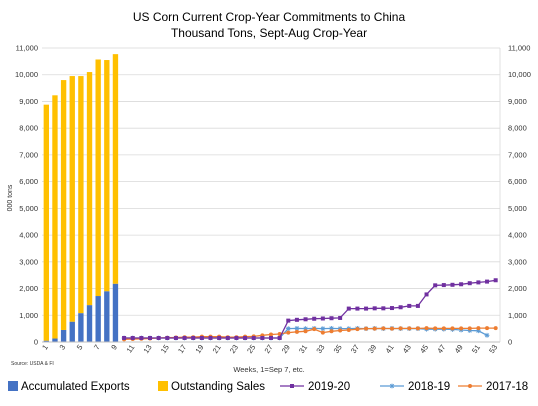  Describe the element at coordinates (10, 197) in the screenshot. I see `y-axis-label: 000 tons` at that location.